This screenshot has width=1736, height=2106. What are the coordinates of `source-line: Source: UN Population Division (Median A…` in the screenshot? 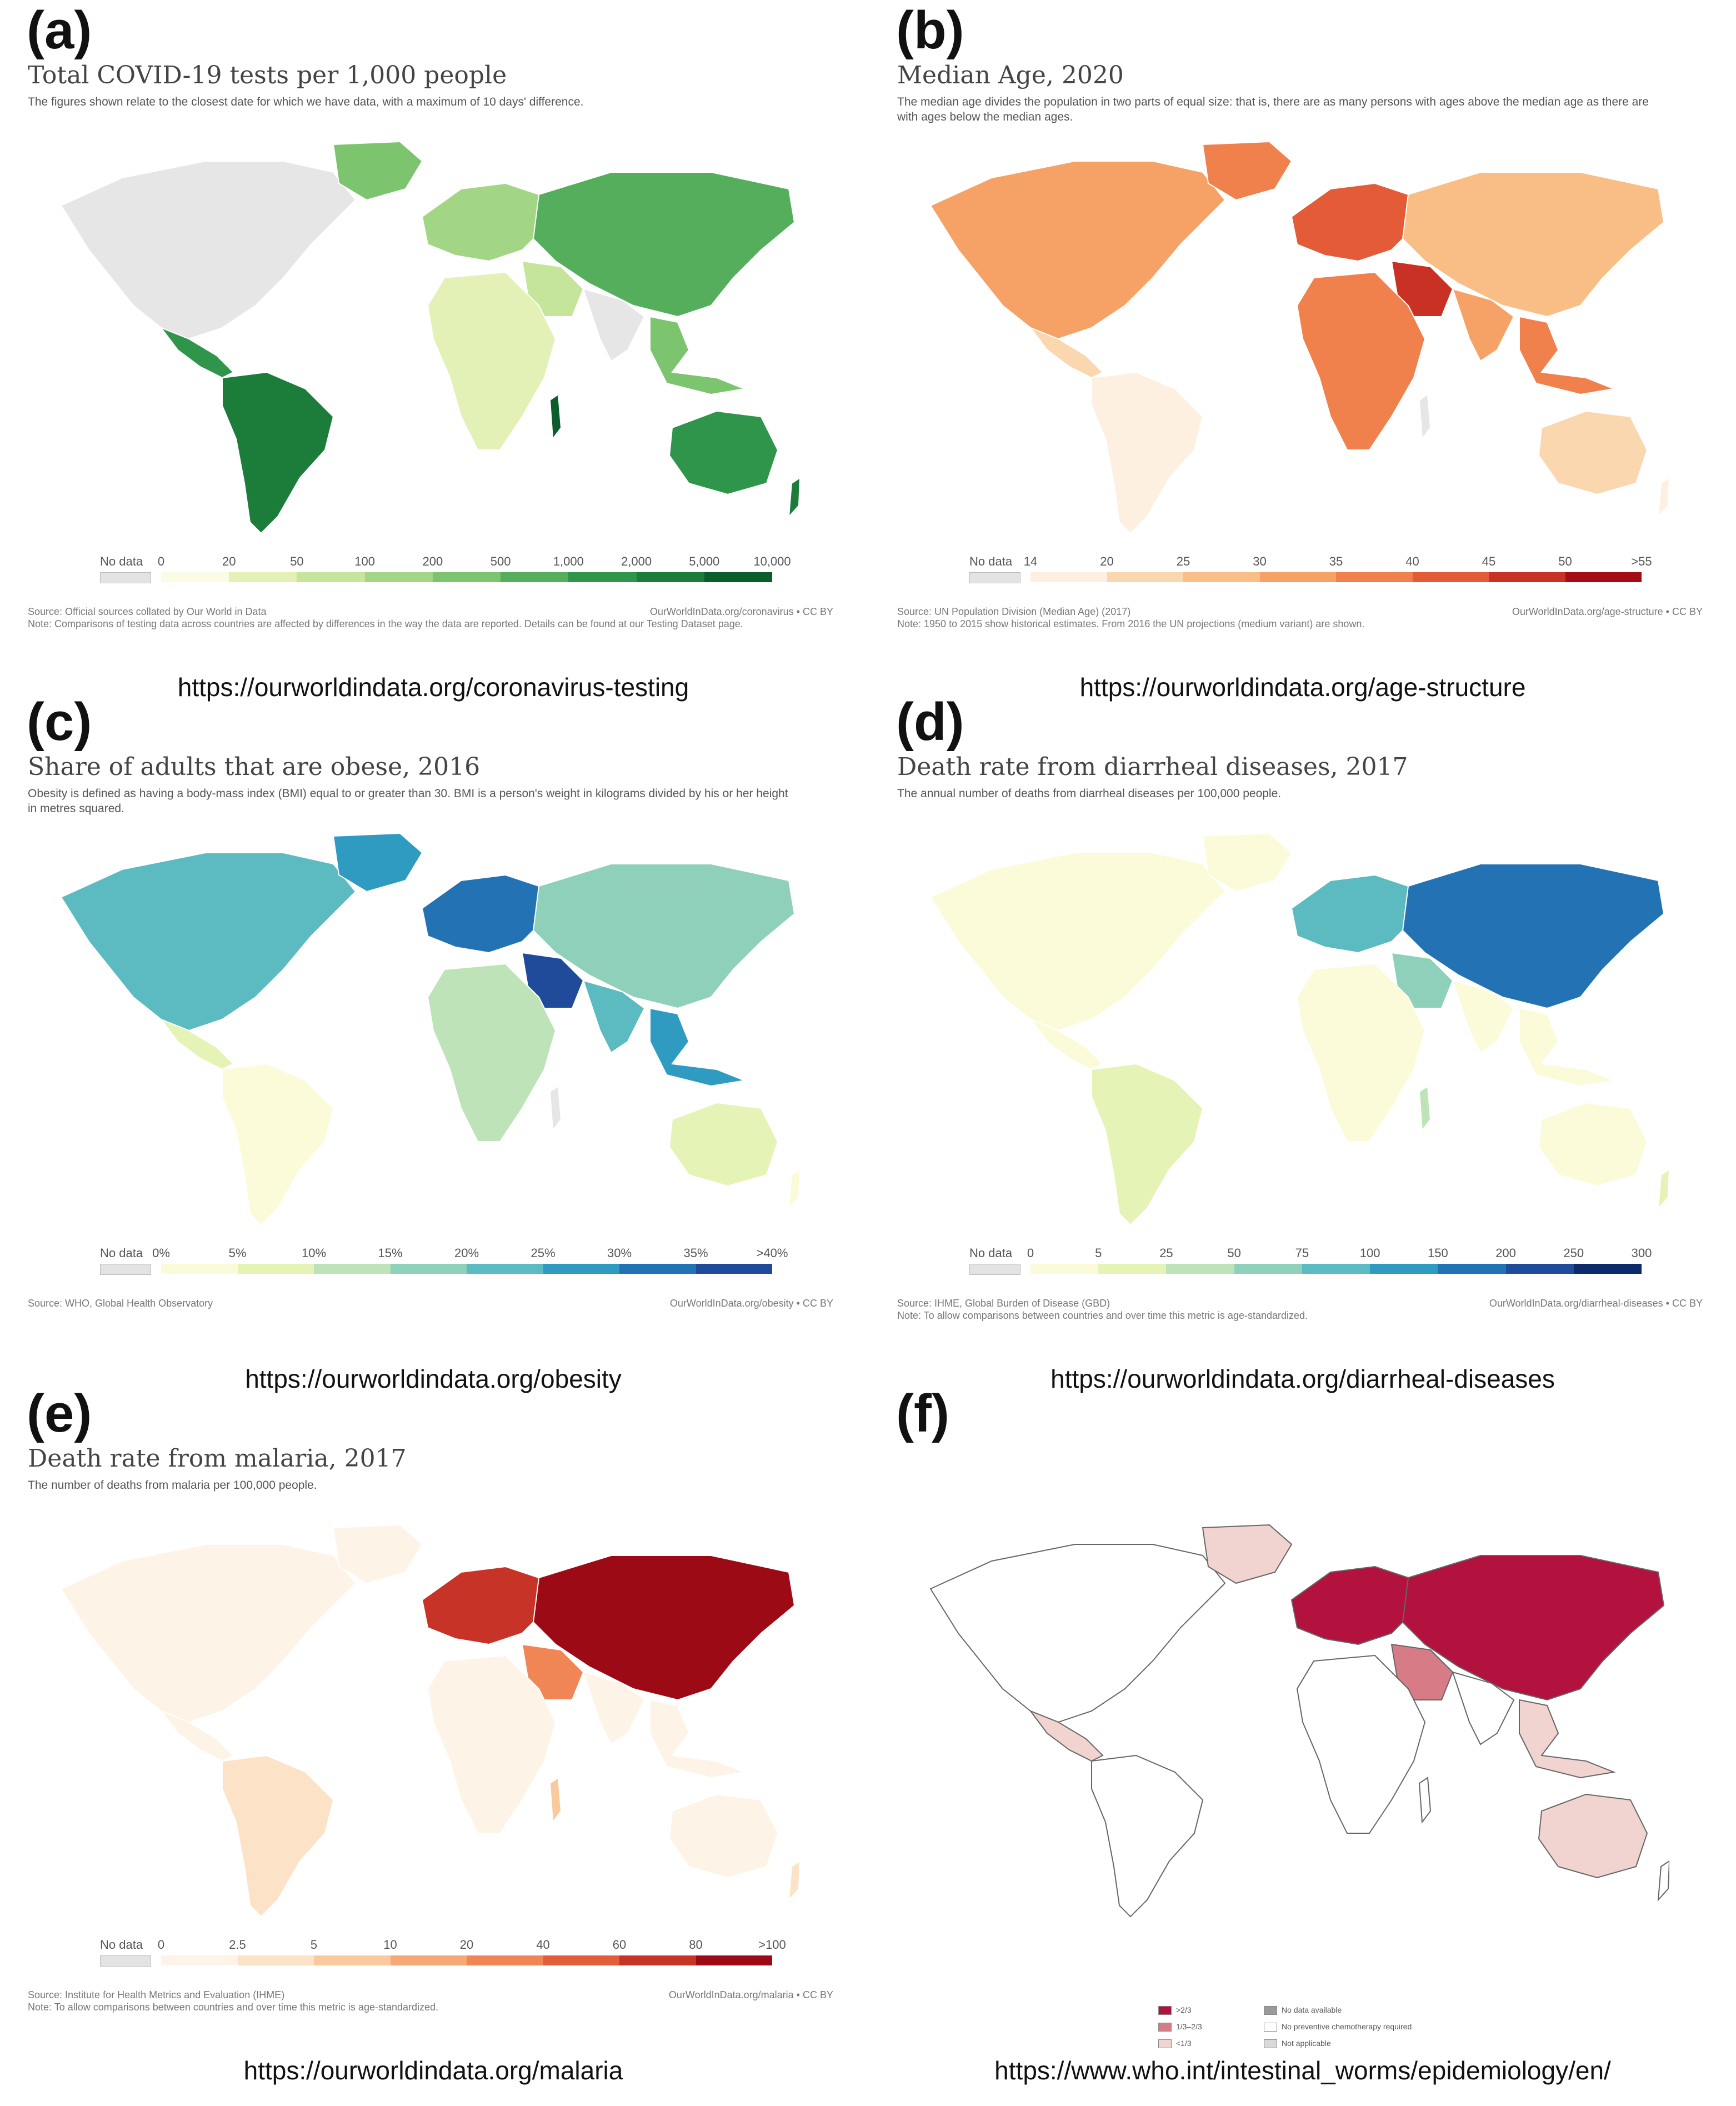 It's located at (1014, 611).